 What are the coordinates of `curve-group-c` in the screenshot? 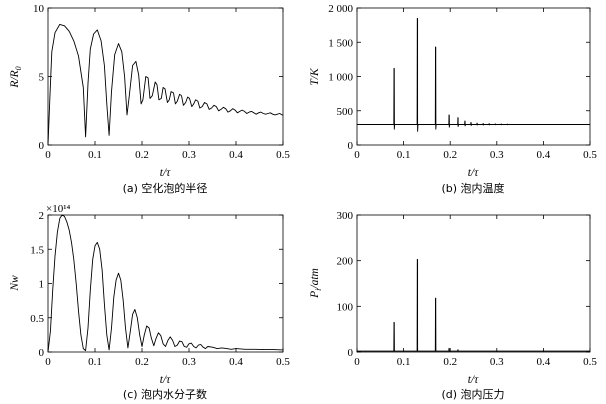 It's located at (165, 283).